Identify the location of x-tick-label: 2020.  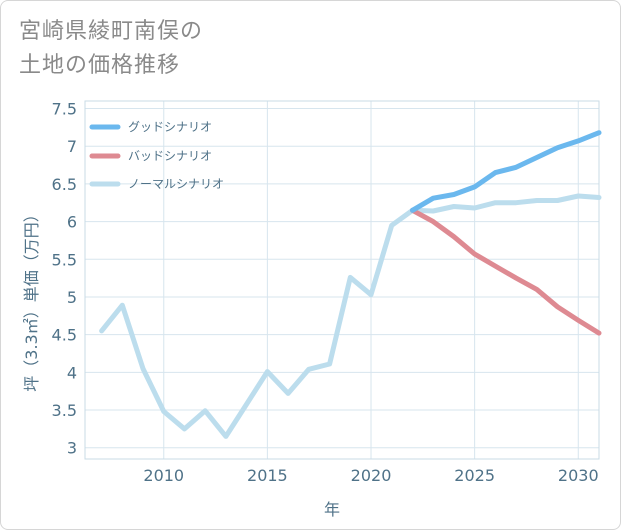
(371, 475).